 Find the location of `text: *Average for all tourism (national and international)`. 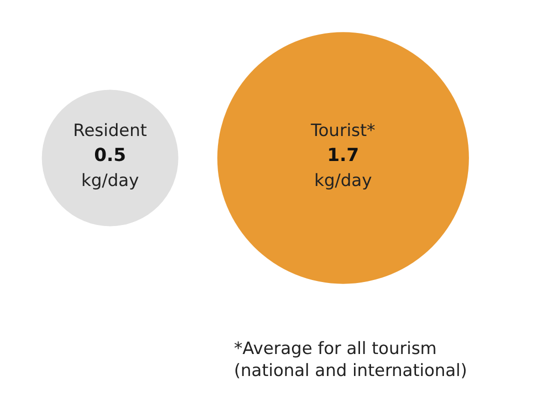

text: *Average for all tourism (national and international) is located at coordinates (351, 360).